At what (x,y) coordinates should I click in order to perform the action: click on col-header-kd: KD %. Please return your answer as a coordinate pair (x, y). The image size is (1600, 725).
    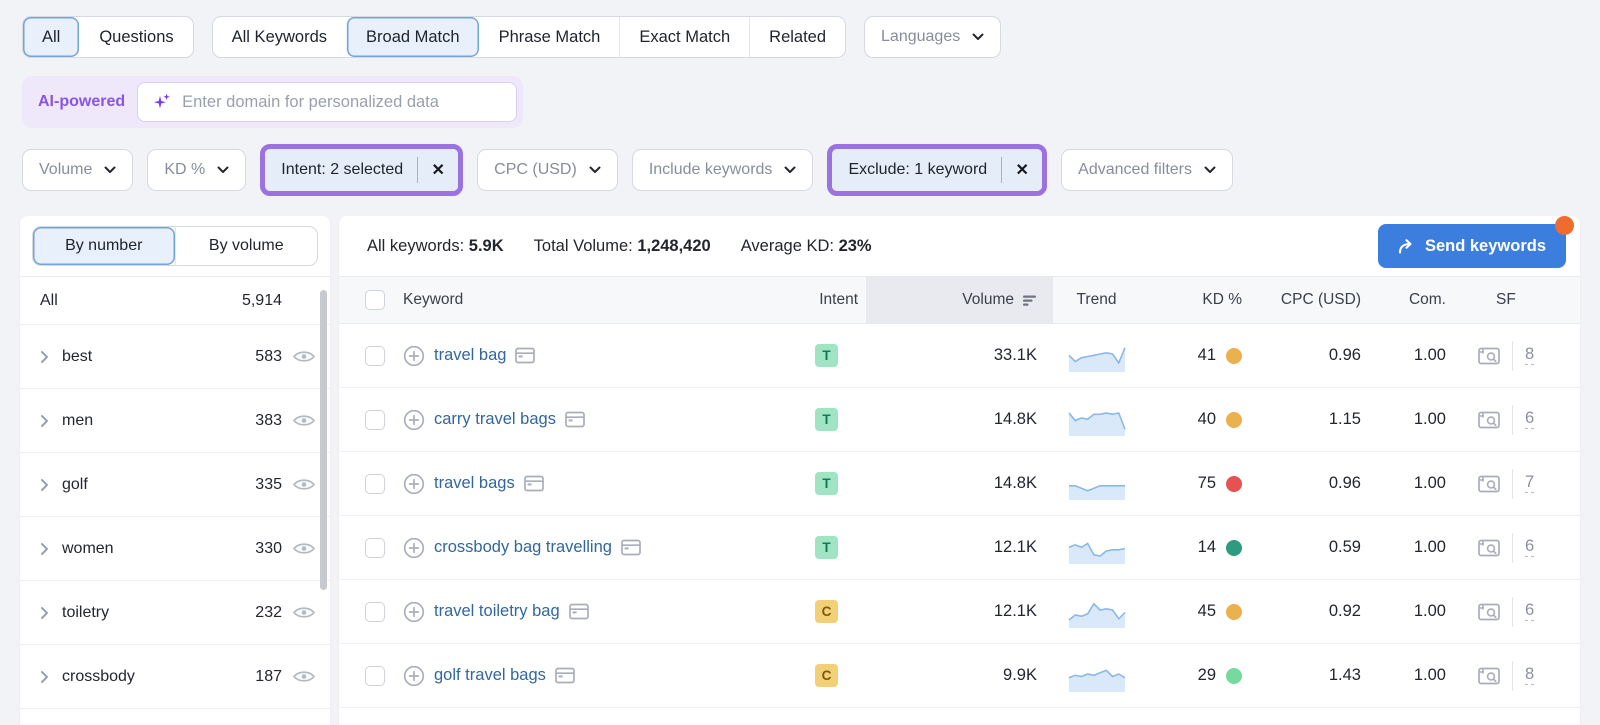
    Looking at the image, I should click on (1222, 299).